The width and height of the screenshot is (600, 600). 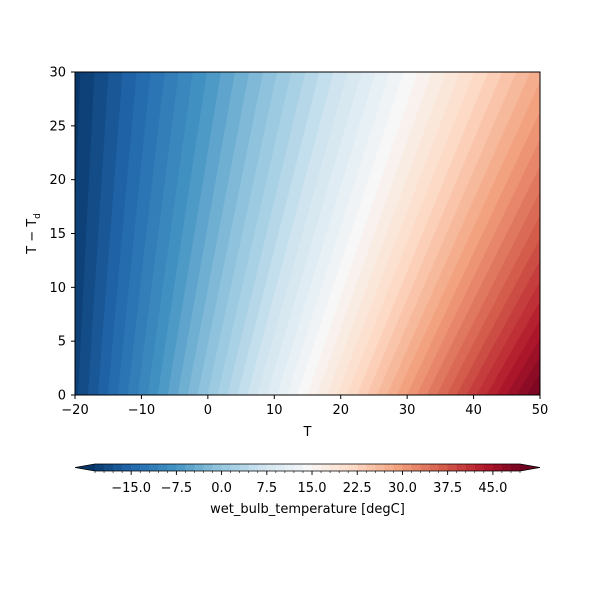 I want to click on y-tick-label: 25, so click(x=57, y=126).